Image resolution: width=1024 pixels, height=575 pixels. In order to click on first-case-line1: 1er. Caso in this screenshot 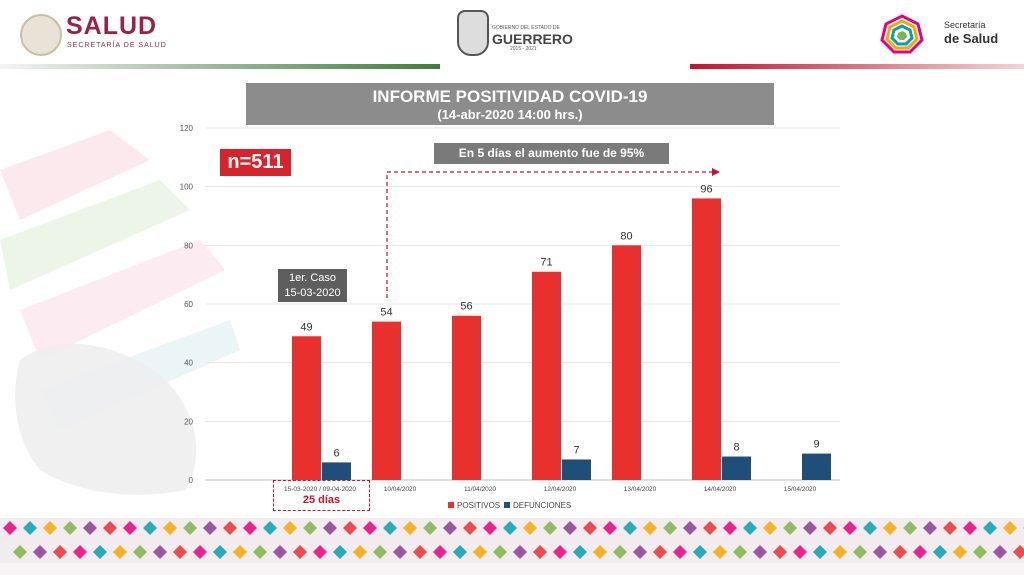, I will do `click(312, 278)`.